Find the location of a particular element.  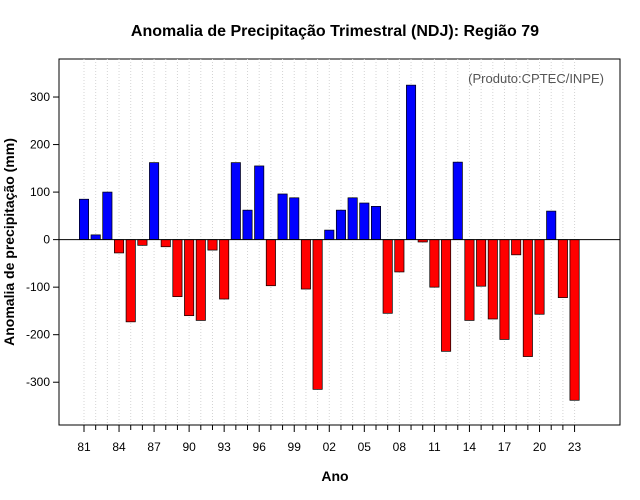

y-axis-title: Anomalia de precipitação (mm) is located at coordinates (9, 242).